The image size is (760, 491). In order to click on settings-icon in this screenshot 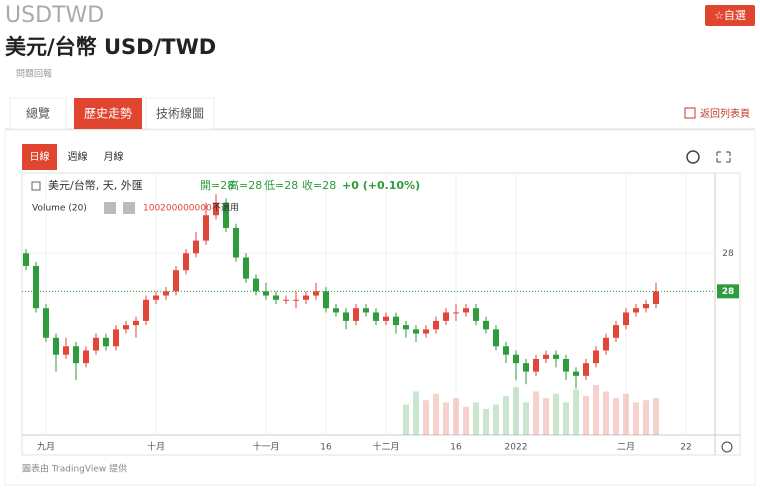, I will do `click(693, 157)`.